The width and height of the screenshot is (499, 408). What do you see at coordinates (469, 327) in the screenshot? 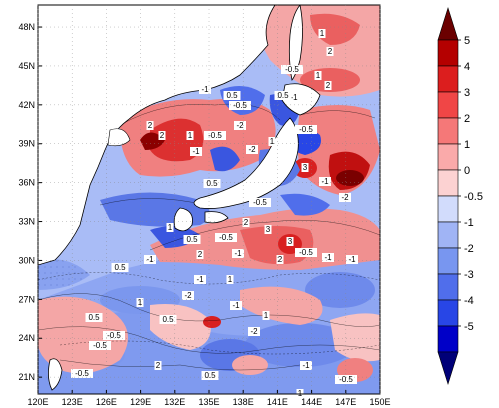
I see `colorbar-tick-label: -5` at bounding box center [469, 327].